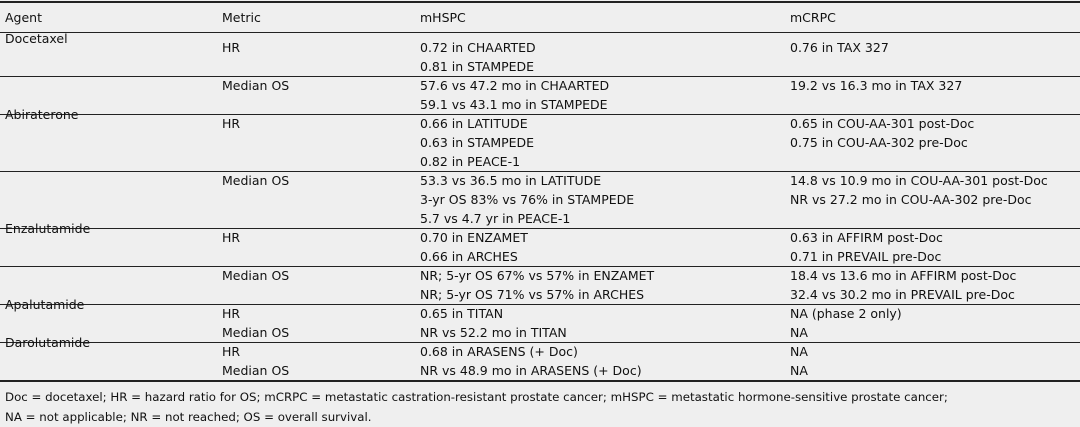 The height and width of the screenshot is (427, 1080). Describe the element at coordinates (241, 17) in the screenshot. I see `header-cell: Metric` at that location.